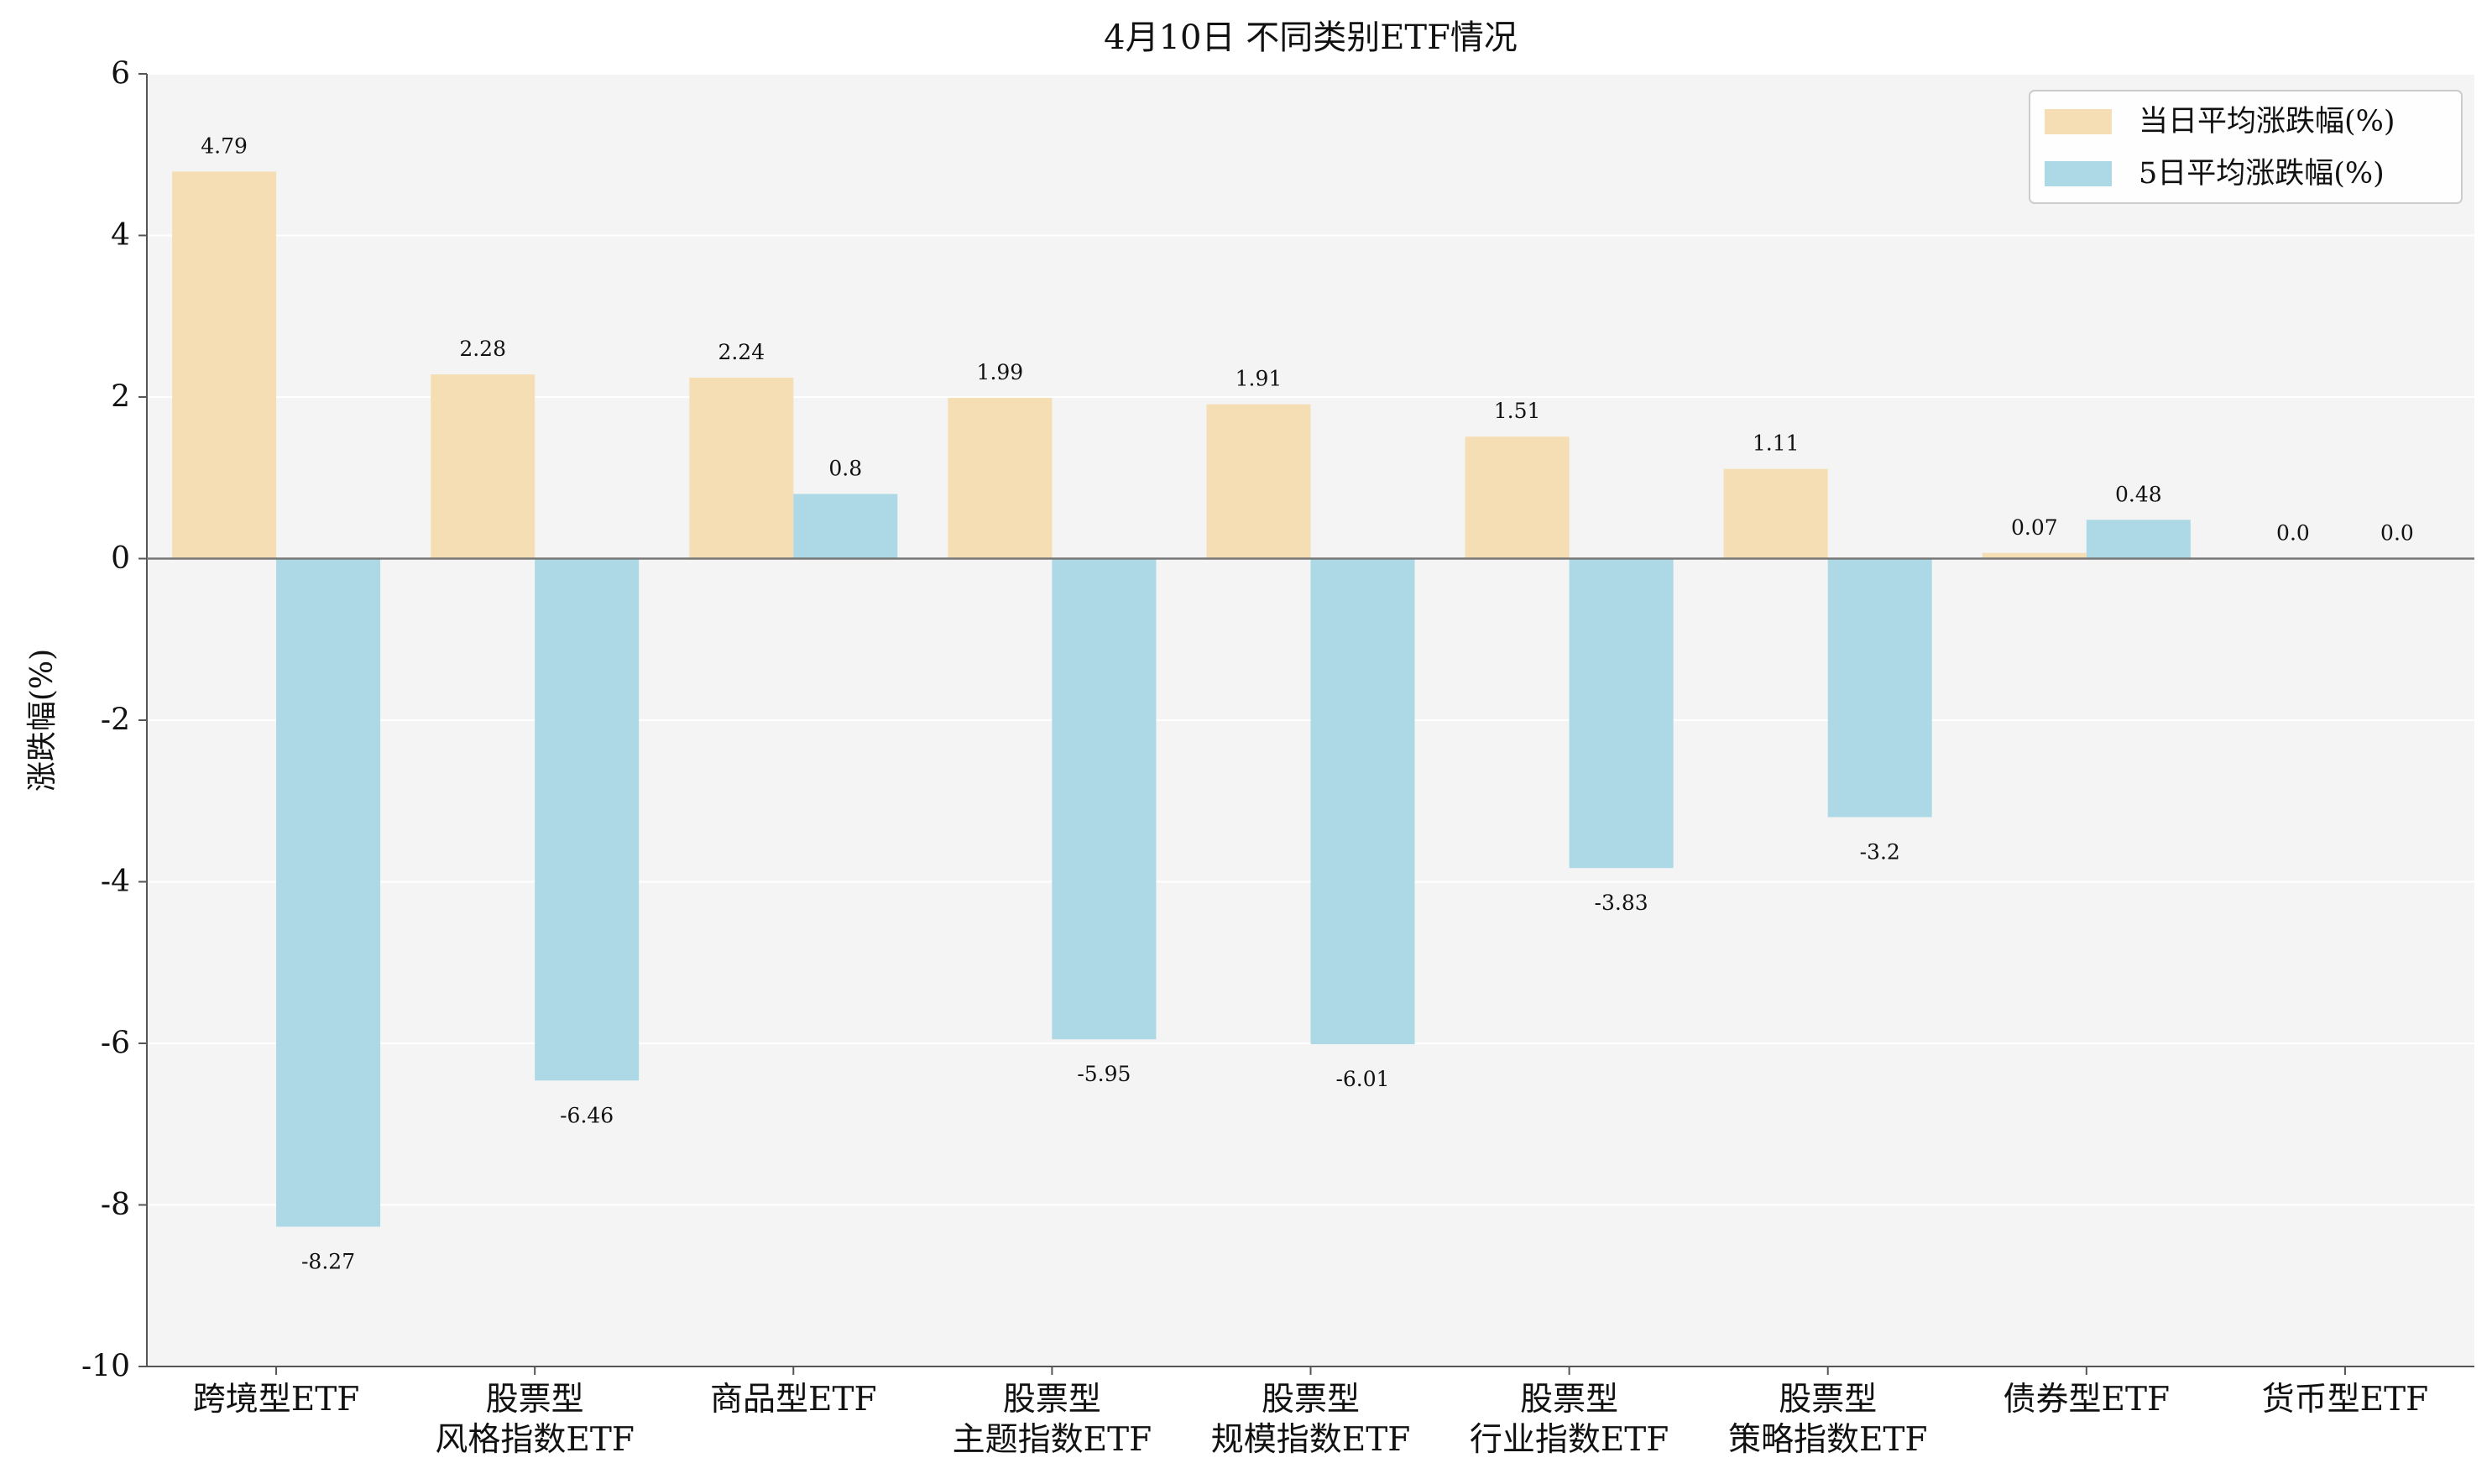  Describe the element at coordinates (1828, 1440) in the screenshot. I see `x-tick-label: 策略指数ETF` at that location.